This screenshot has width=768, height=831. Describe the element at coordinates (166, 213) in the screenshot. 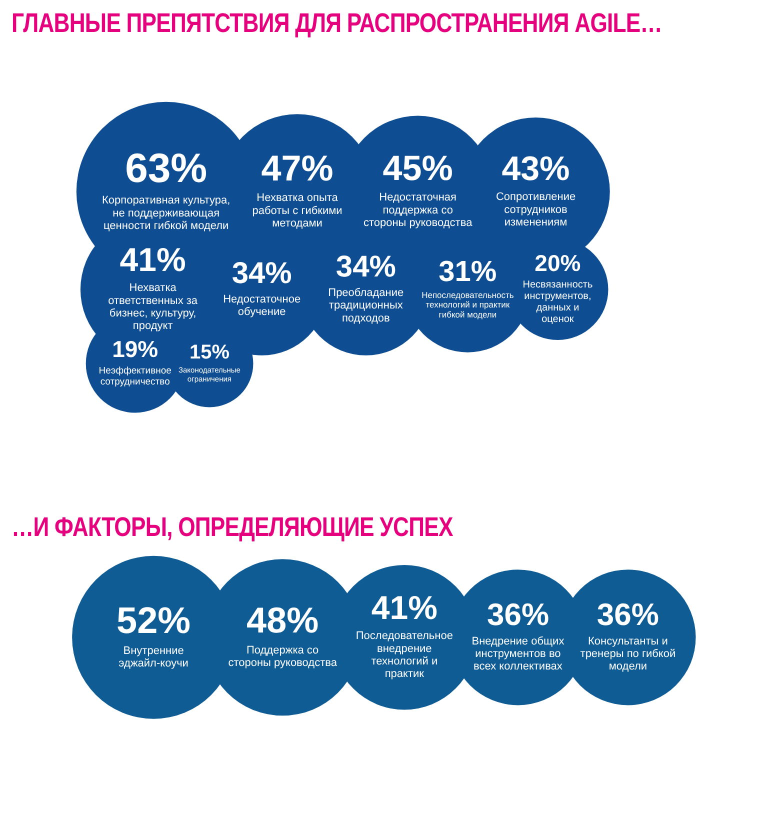

I see `category-label: Корпоративная культура, не поддерживающая ценности гибкой модели` at that location.